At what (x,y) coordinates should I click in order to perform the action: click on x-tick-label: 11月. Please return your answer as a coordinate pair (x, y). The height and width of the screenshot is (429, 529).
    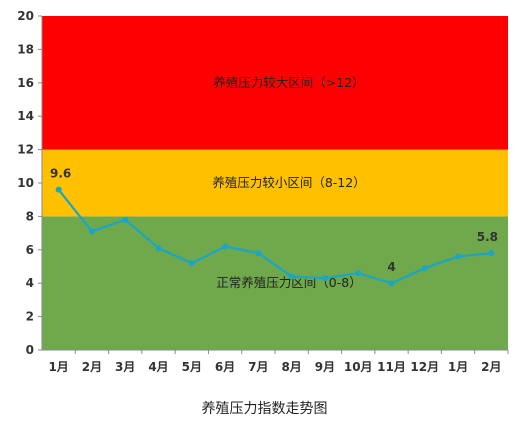
    Looking at the image, I should click on (391, 367).